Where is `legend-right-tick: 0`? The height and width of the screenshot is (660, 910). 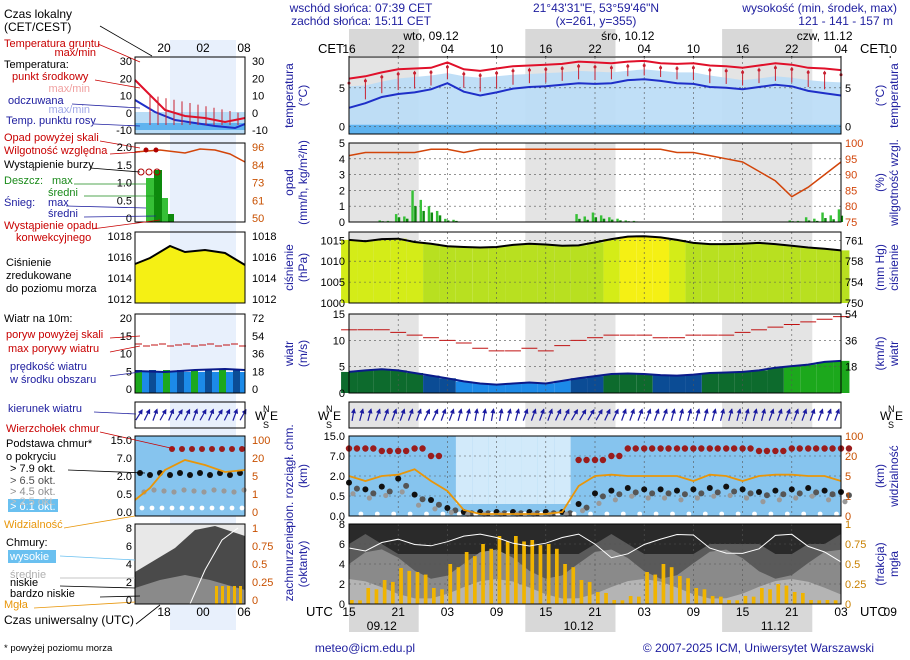
legend-right-tick: 0 is located at coordinates (255, 513).